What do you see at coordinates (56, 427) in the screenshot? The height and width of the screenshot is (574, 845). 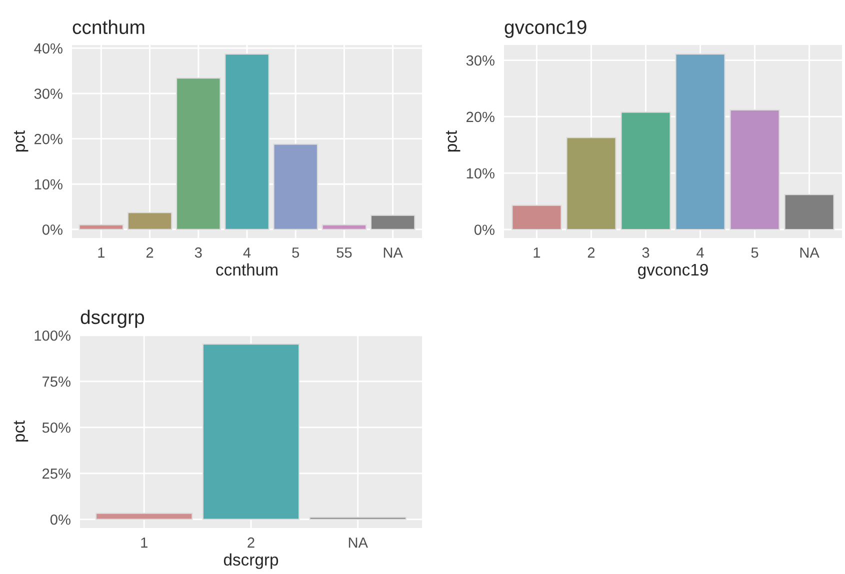 I see `y-tick-label: 50%` at bounding box center [56, 427].